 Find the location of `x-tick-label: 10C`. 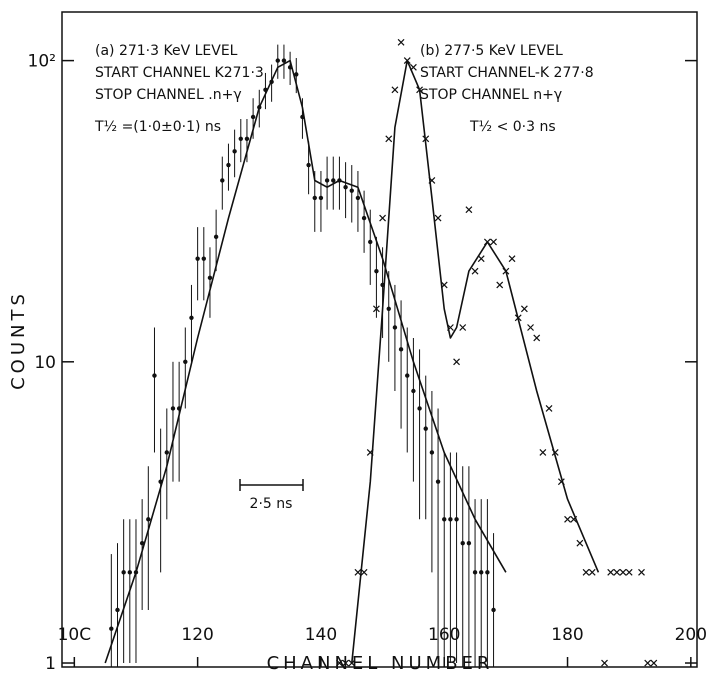

x-tick-label: 10C is located at coordinates (75, 635).